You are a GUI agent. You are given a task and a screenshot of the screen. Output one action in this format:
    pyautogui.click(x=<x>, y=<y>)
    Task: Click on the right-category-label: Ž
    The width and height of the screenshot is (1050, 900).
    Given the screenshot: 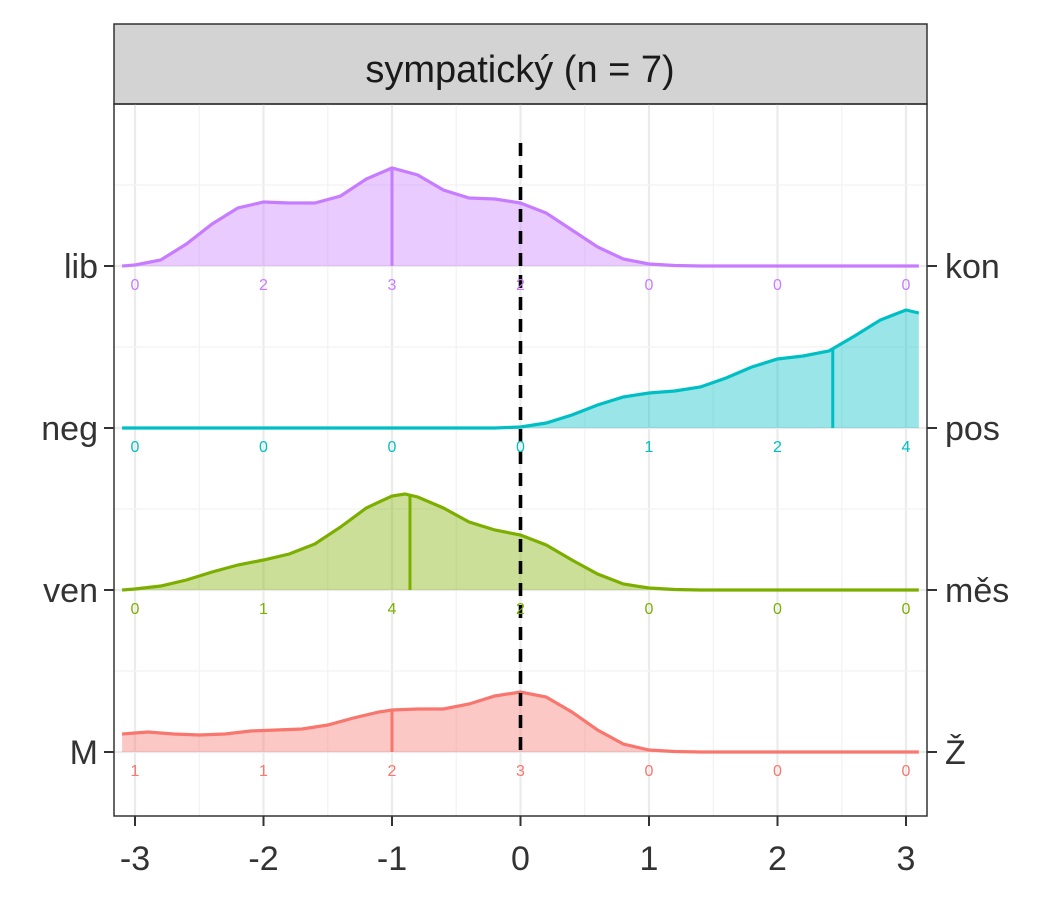 What is the action you would take?
    pyautogui.click(x=955, y=753)
    